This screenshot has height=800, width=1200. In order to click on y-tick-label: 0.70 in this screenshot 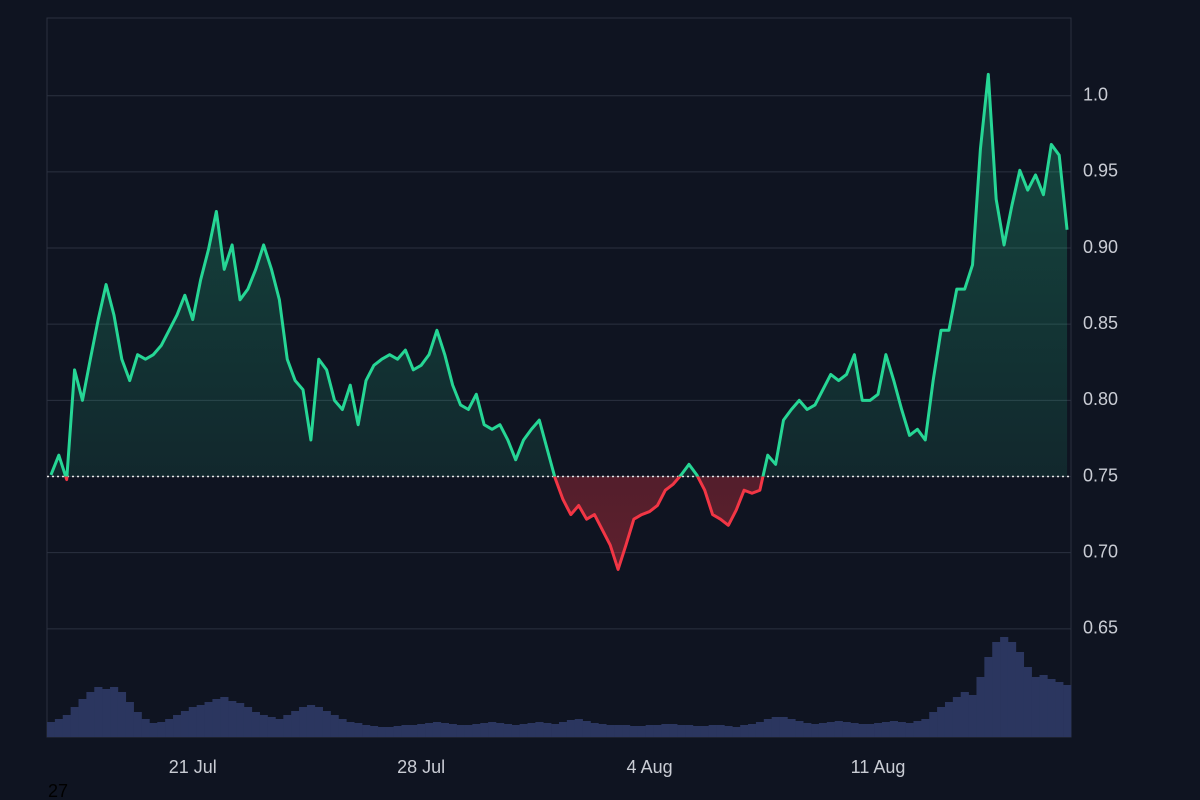, I will do `click(1100, 551)`.